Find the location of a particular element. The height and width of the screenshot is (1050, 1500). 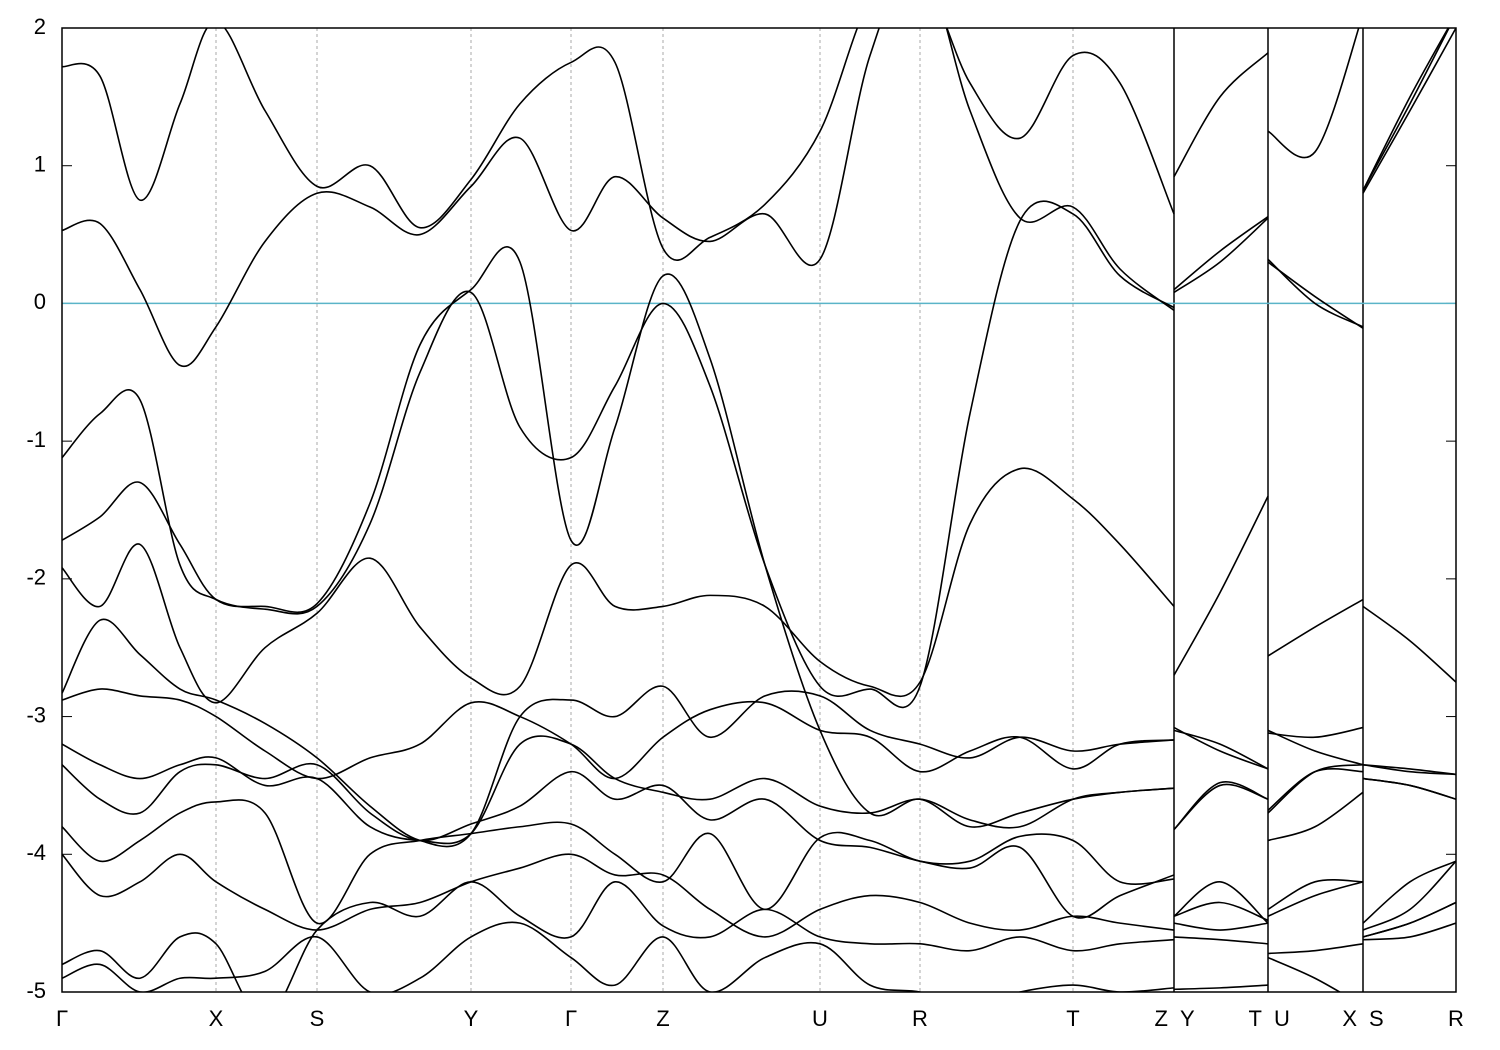

y-tick-label: -4 is located at coordinates (36, 852).